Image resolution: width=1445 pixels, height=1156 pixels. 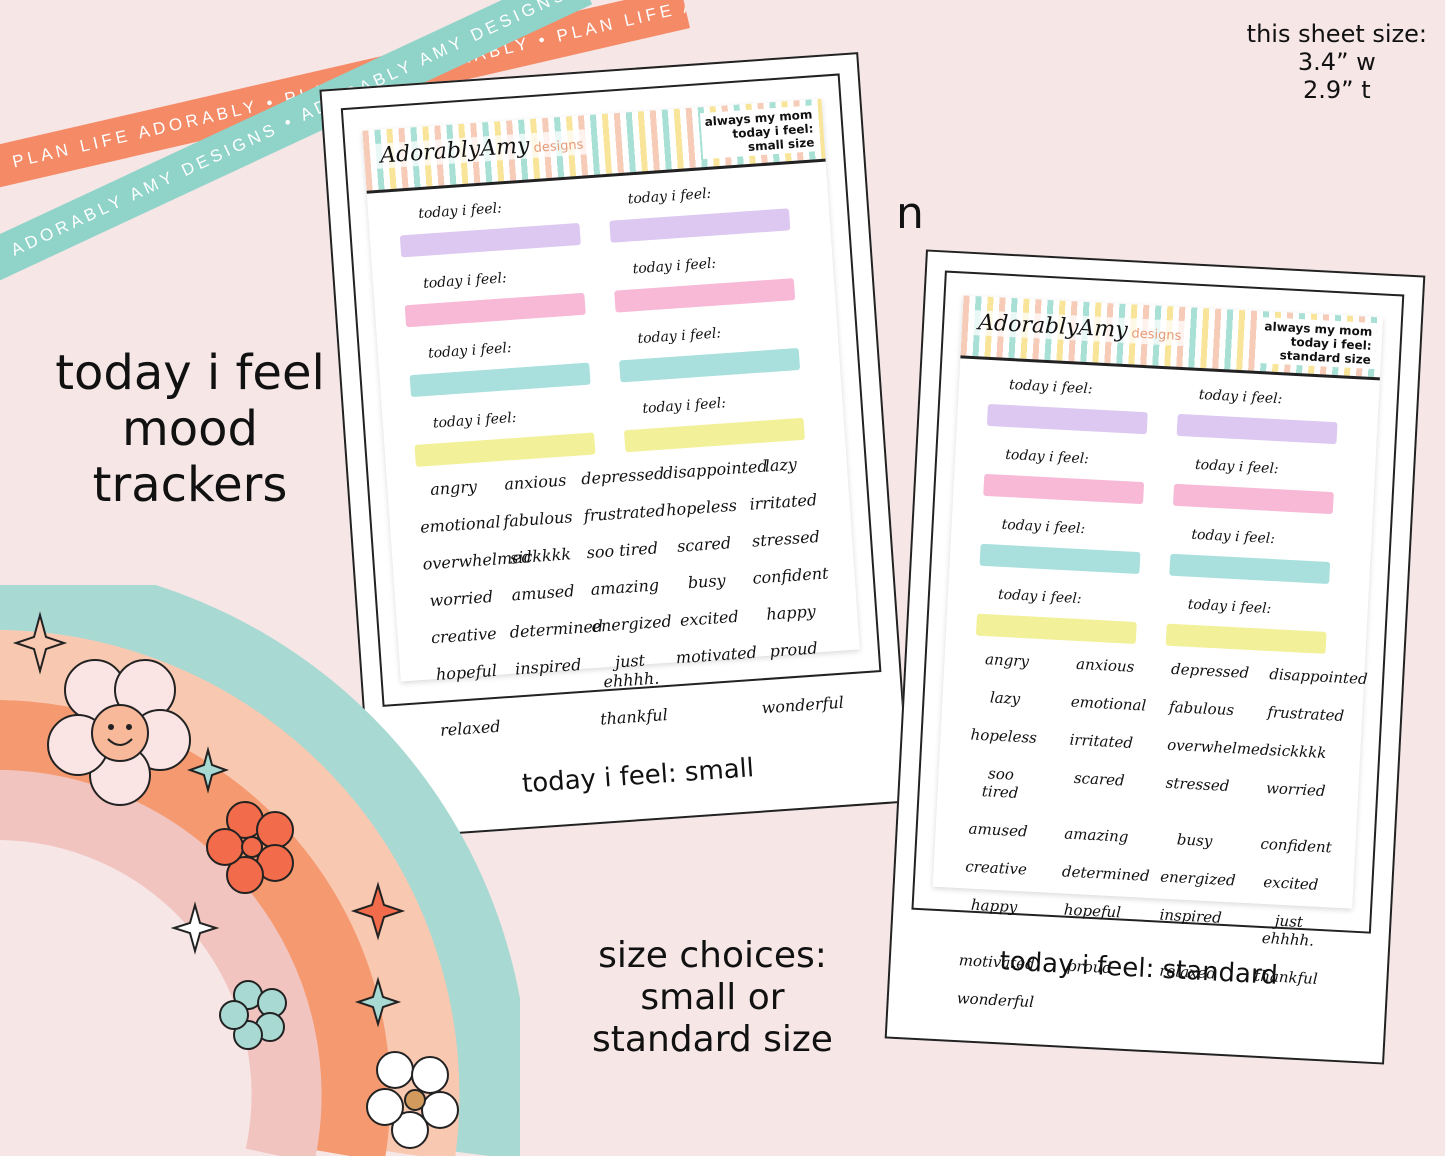 I want to click on mood-word: hopeless, so click(x=1004, y=736).